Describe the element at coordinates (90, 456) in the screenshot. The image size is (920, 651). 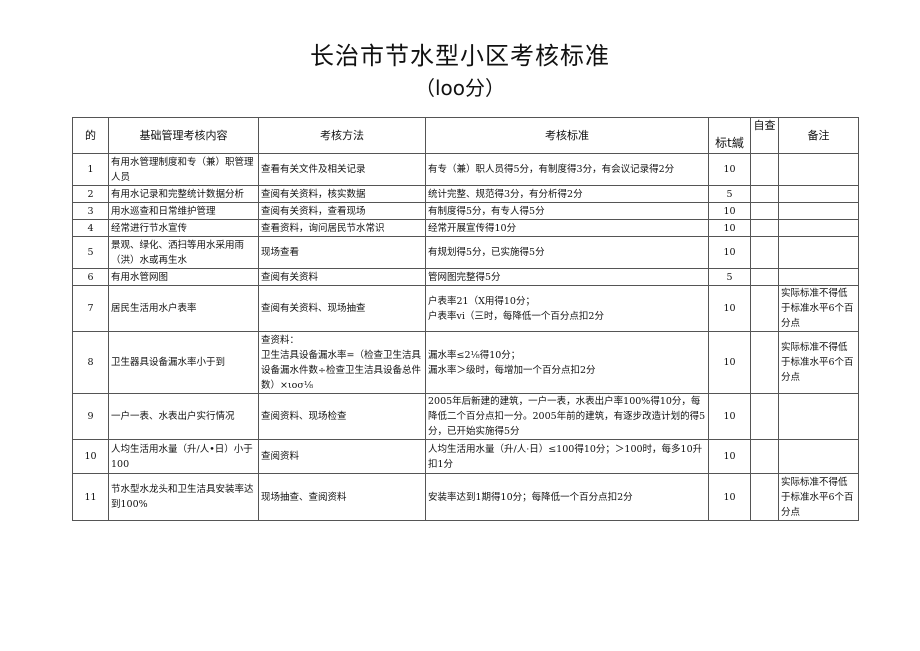
I see `row-number: 10` at that location.